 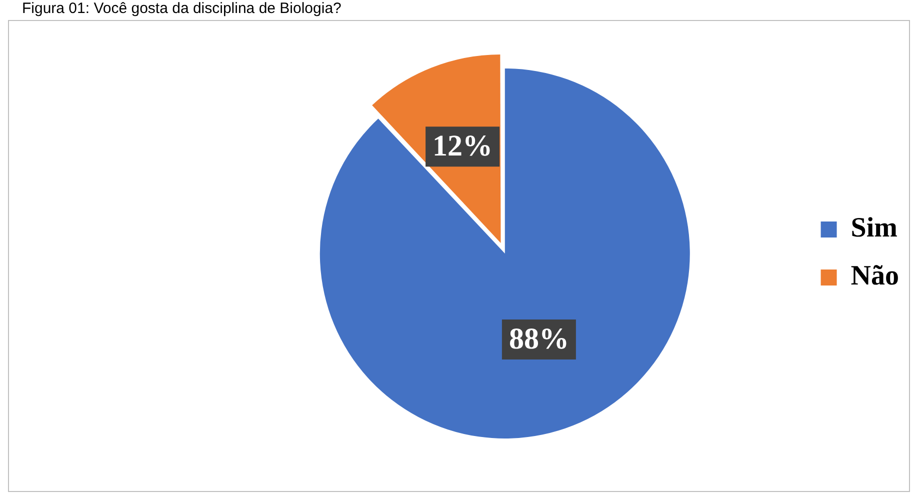 What do you see at coordinates (875, 276) in the screenshot?
I see `legend-label: Não` at bounding box center [875, 276].